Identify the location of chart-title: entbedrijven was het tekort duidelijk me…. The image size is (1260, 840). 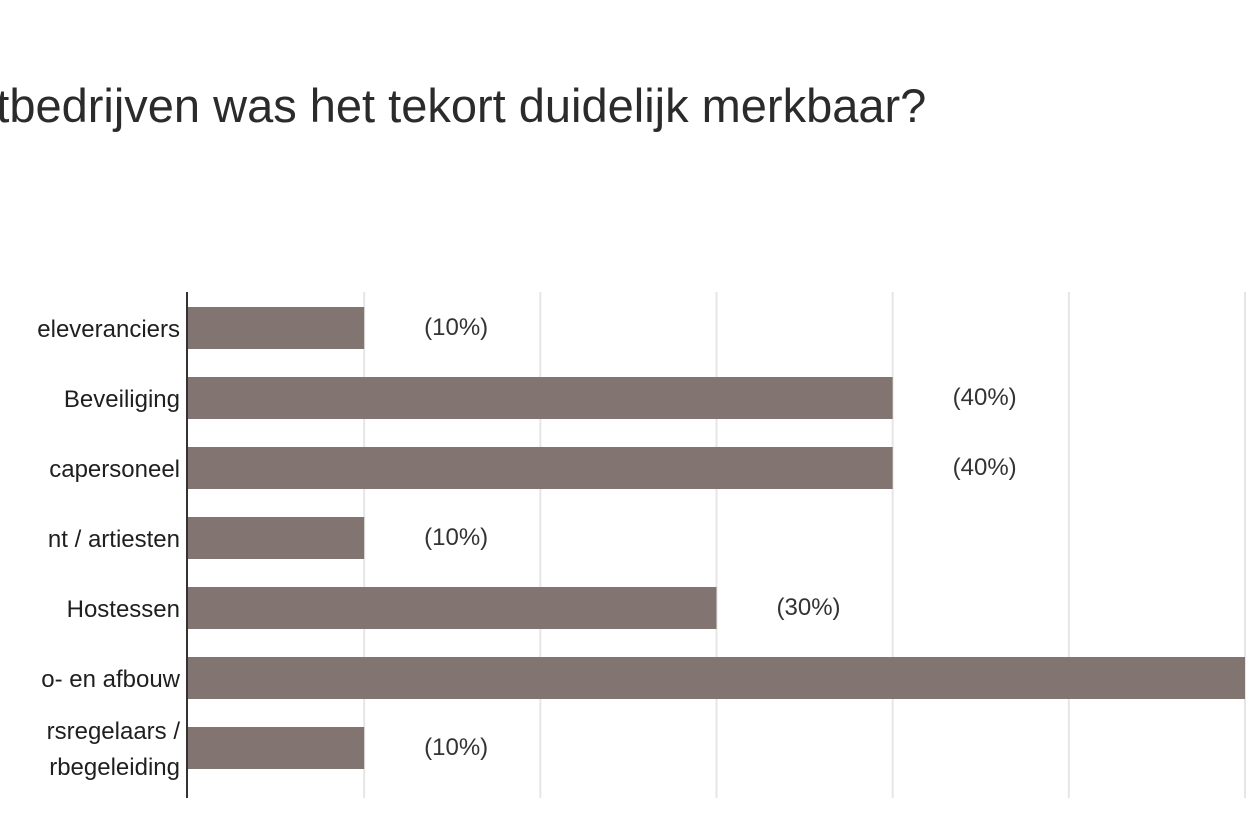
(463, 105).